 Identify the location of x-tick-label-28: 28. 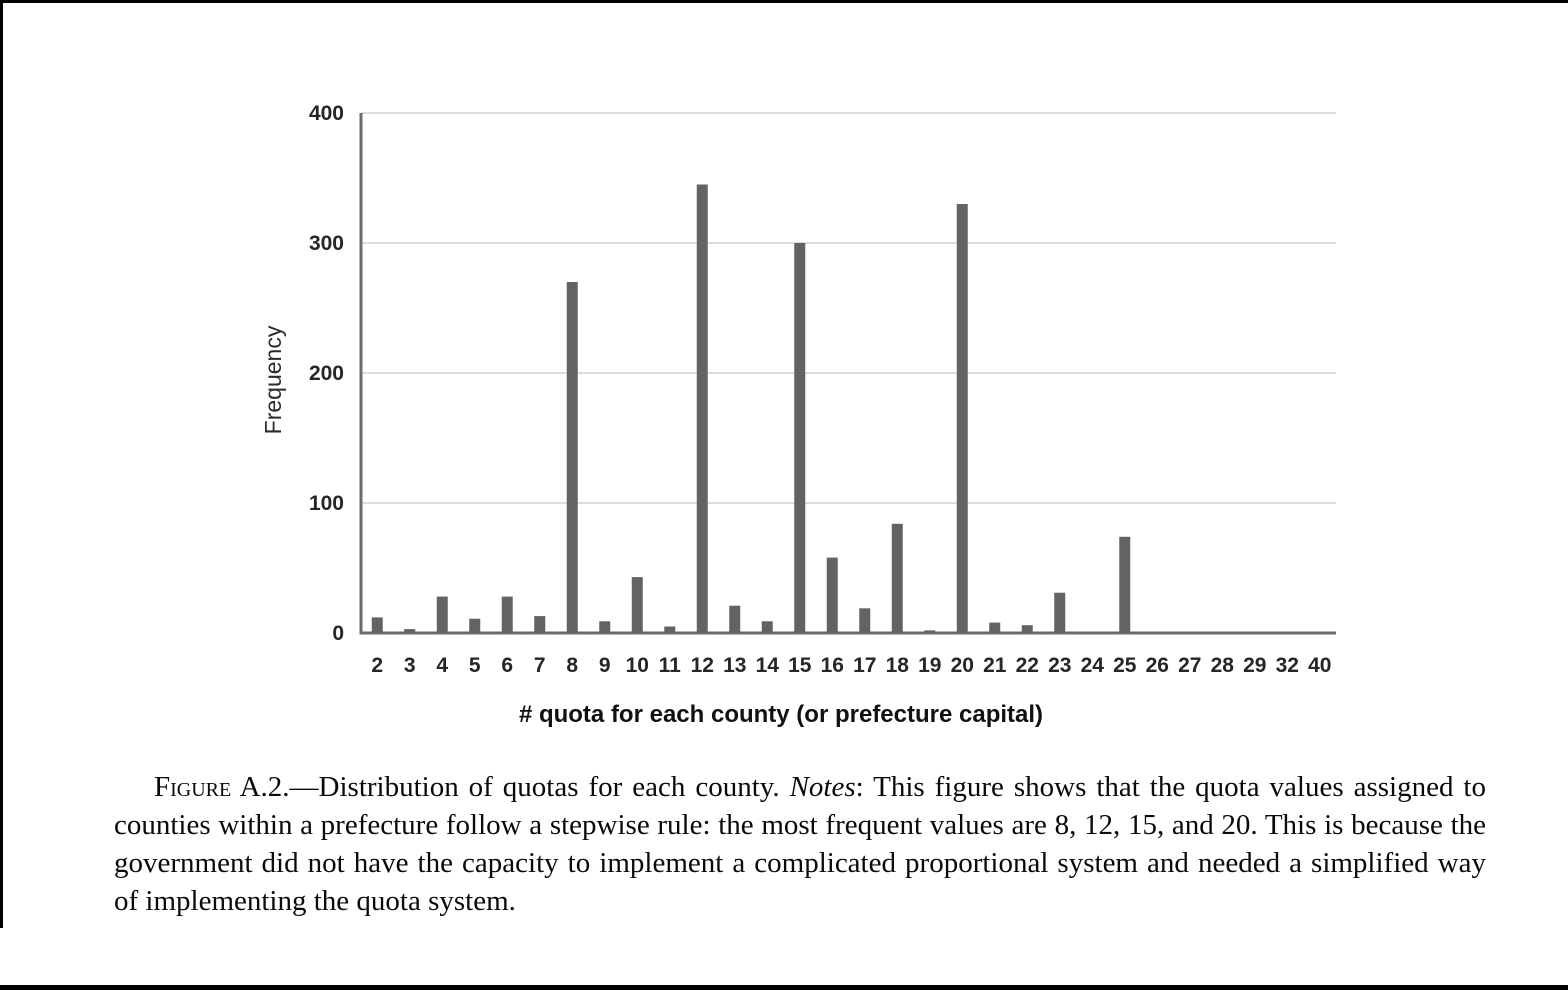
(1223, 665).